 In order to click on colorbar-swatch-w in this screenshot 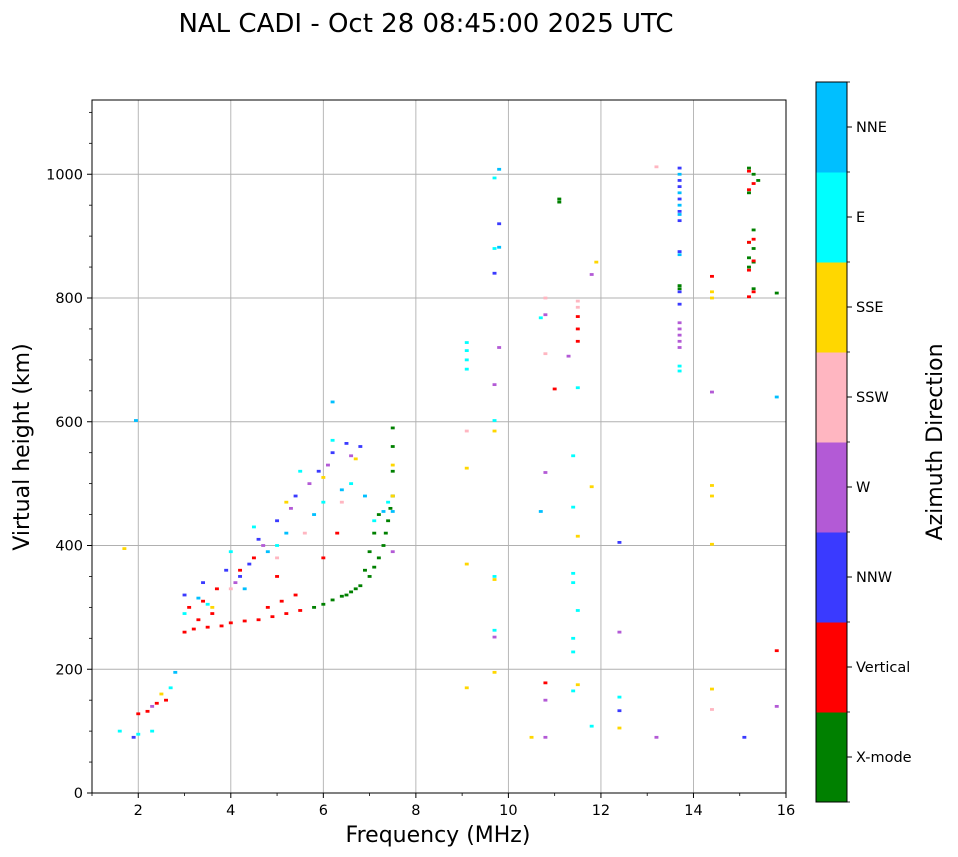, I will do `click(831, 487)`.